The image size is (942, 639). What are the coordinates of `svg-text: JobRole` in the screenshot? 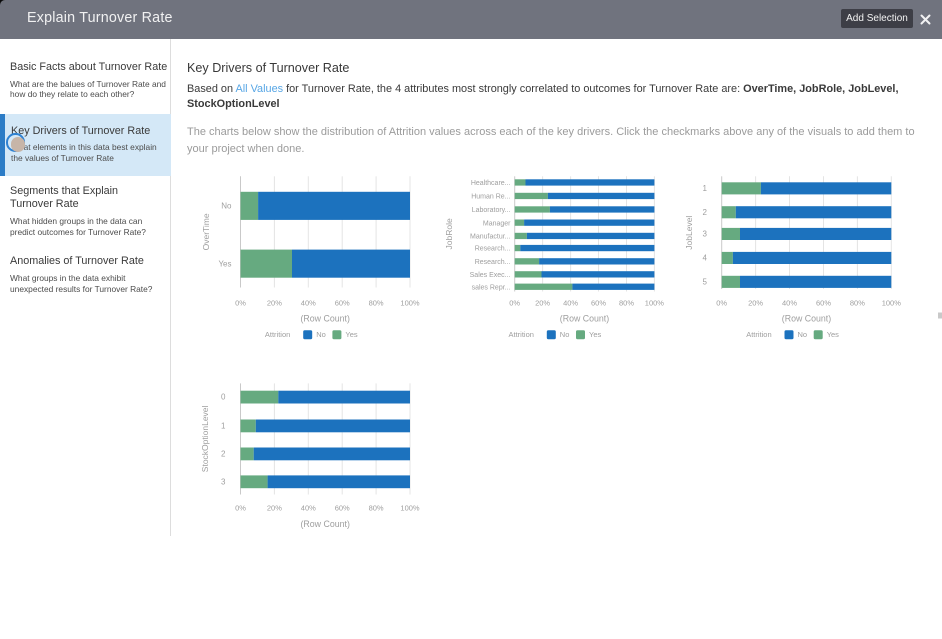 It's located at (449, 233).